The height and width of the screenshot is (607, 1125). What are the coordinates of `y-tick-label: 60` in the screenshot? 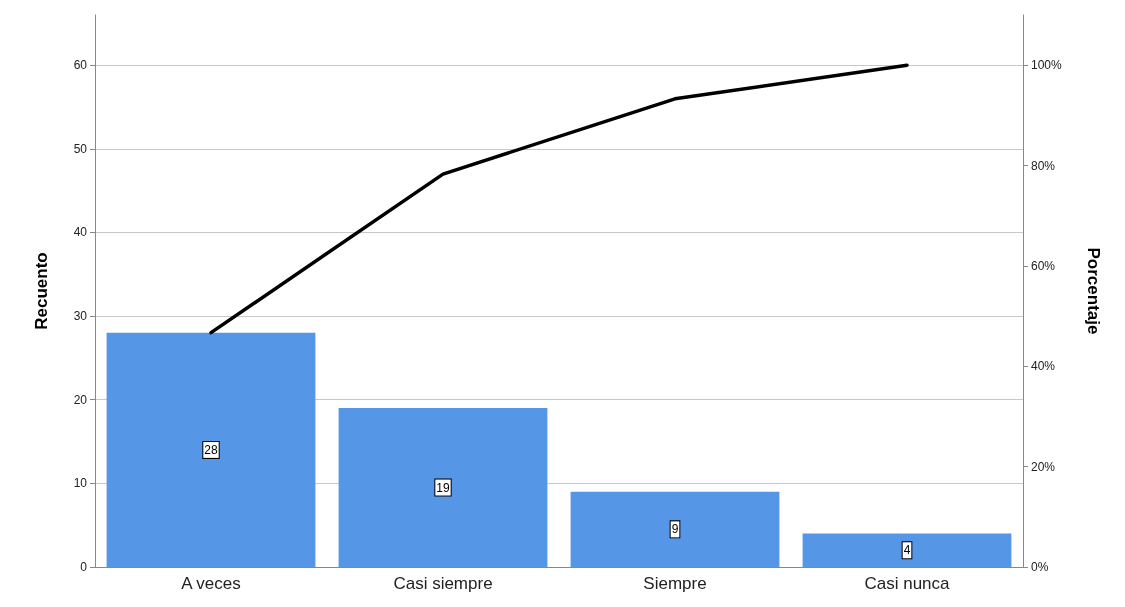 It's located at (80, 65).